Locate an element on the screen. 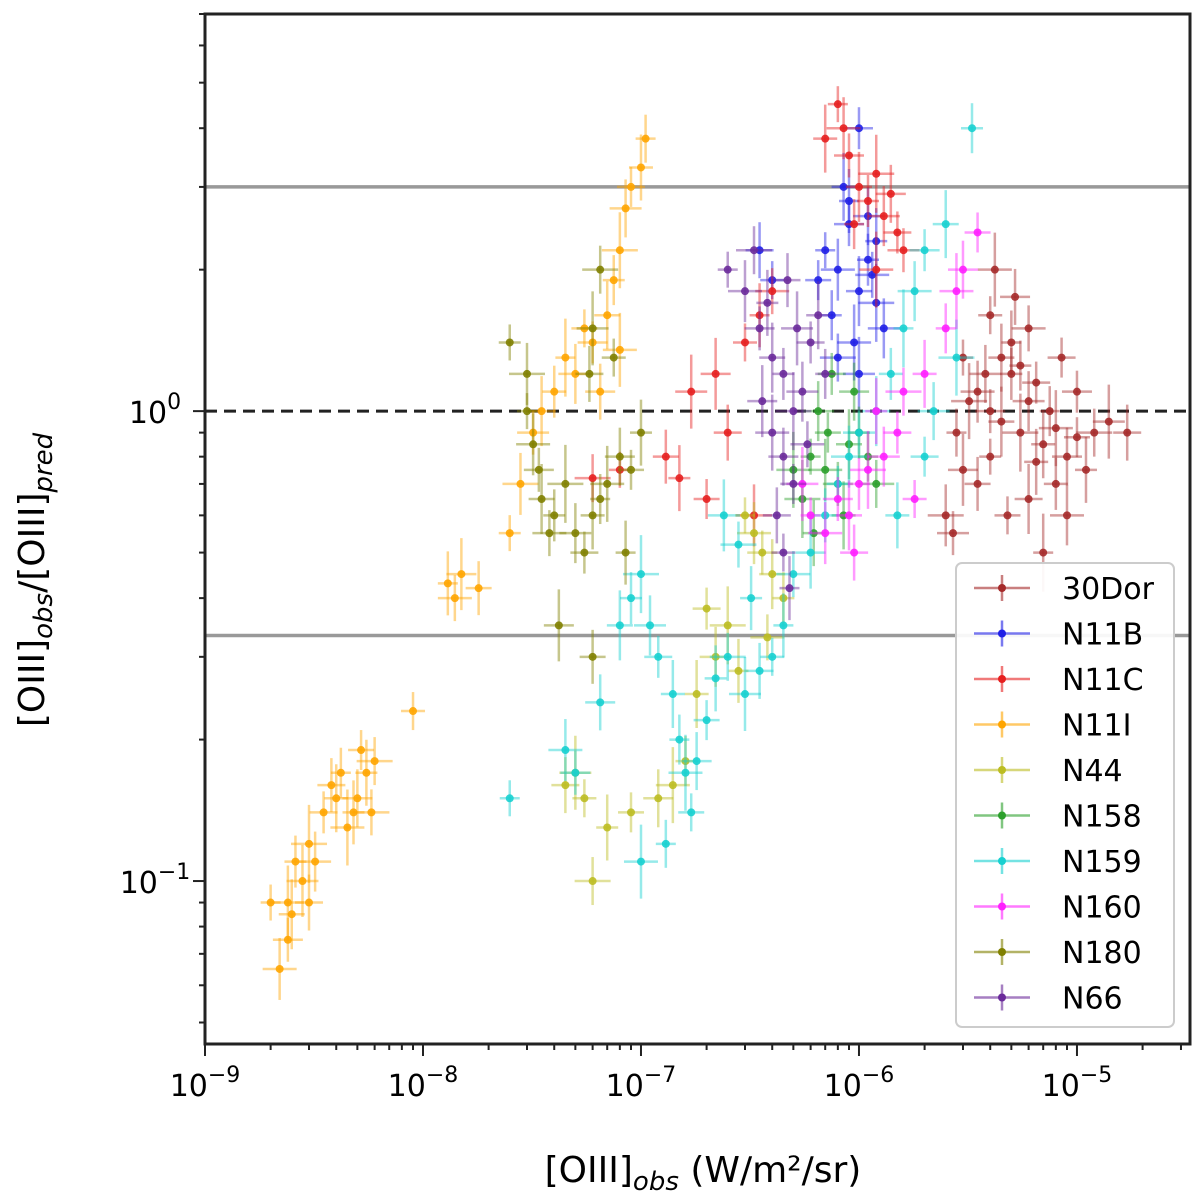 This screenshot has width=1200, height=1194. legend-label: N11C is located at coordinates (1103, 680).